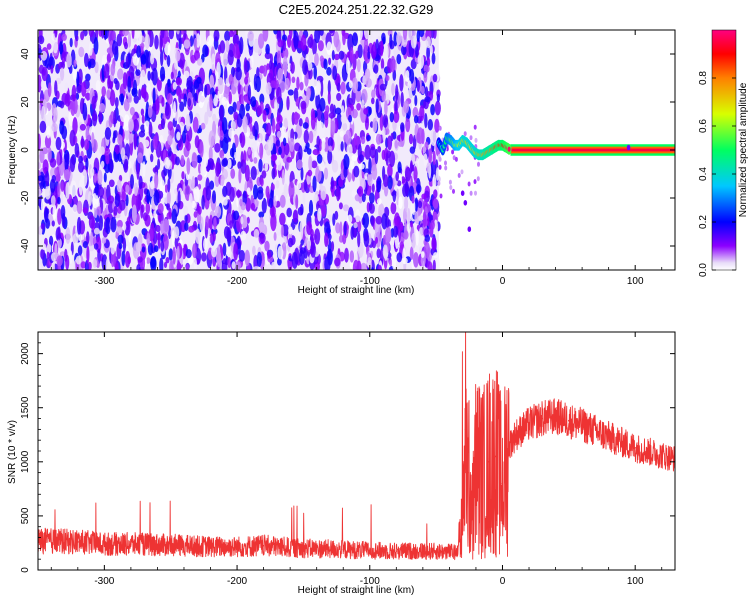 Image resolution: width=750 pixels, height=605 pixels. I want to click on spectrogram-y-axis-label: Frequency (Hz), so click(12, 150).